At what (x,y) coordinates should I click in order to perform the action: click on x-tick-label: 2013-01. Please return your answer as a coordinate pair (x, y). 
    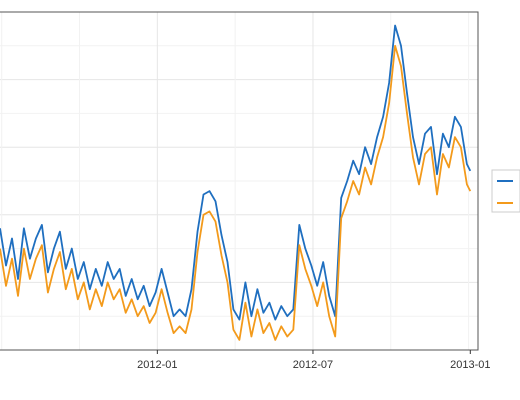
    Looking at the image, I should click on (470, 365).